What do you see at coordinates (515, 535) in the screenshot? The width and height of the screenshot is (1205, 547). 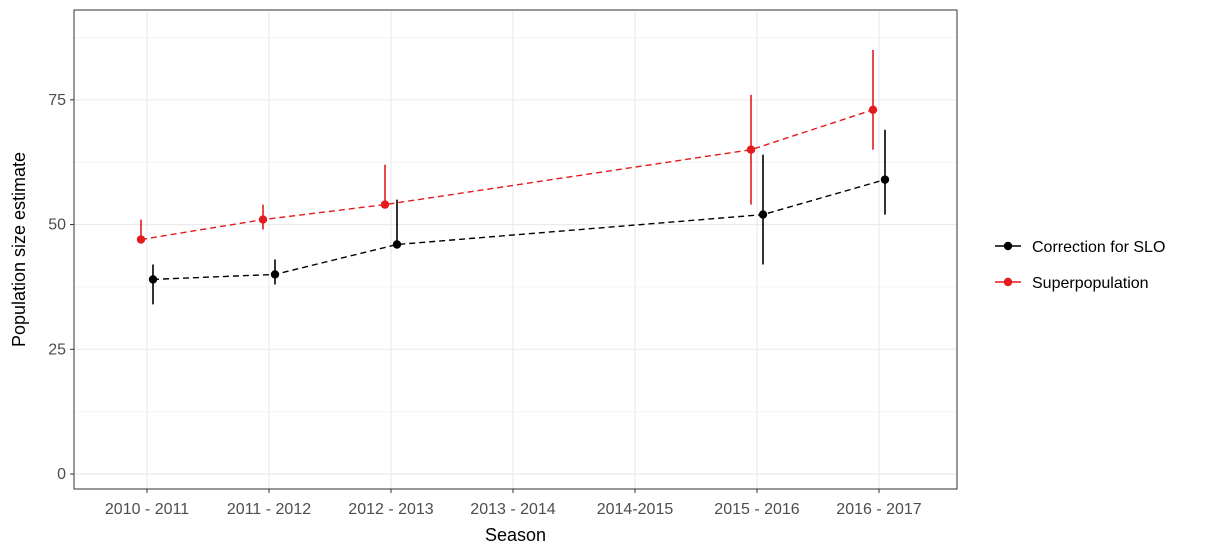 I see `x-axis-title: Season` at bounding box center [515, 535].